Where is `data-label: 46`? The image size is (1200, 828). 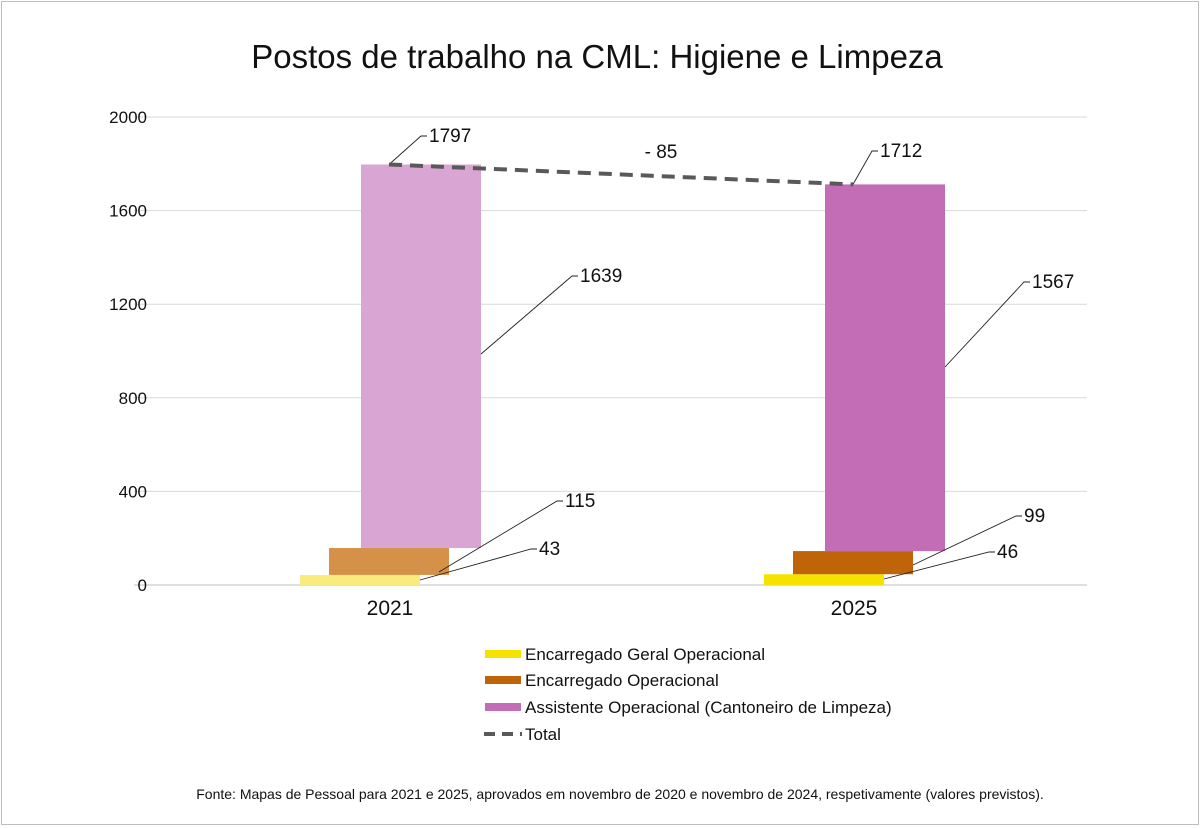
data-label: 46 is located at coordinates (1007, 552).